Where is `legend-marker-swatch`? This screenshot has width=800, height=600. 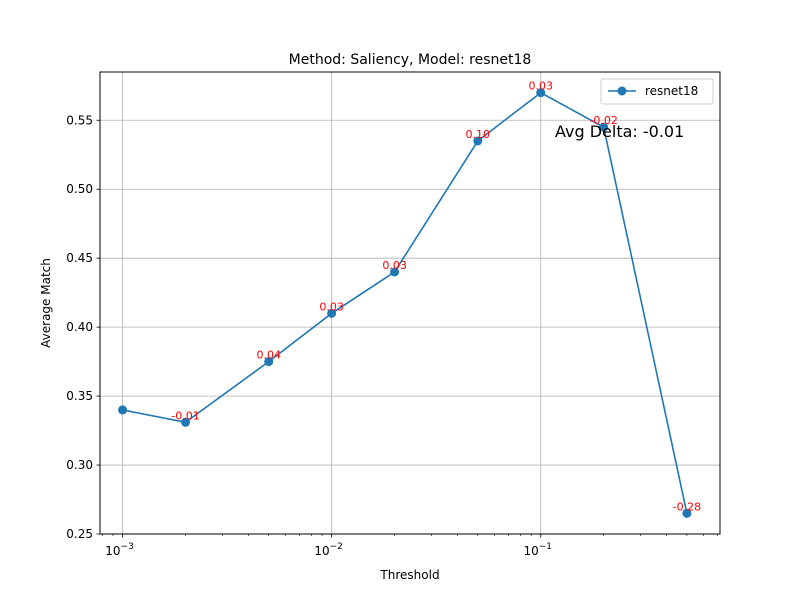 legend-marker-swatch is located at coordinates (622, 91).